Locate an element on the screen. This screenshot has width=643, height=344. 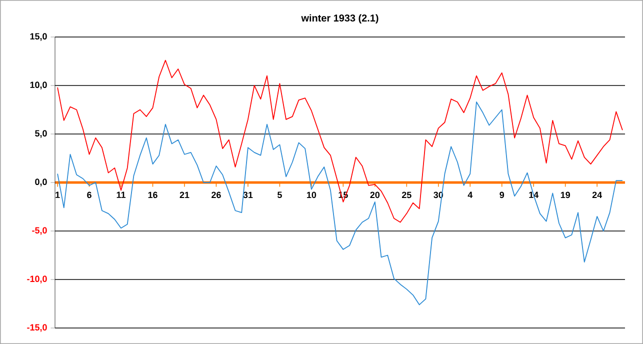
x-tick-label: 10 is located at coordinates (311, 195).